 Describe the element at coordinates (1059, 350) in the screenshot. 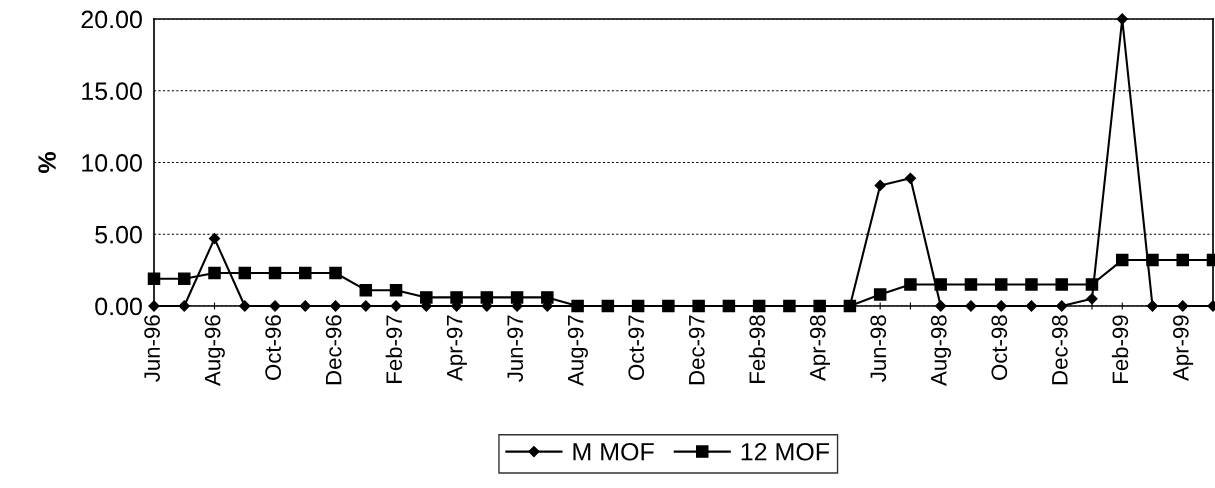

I see `x-tick-label: Dec-98` at that location.